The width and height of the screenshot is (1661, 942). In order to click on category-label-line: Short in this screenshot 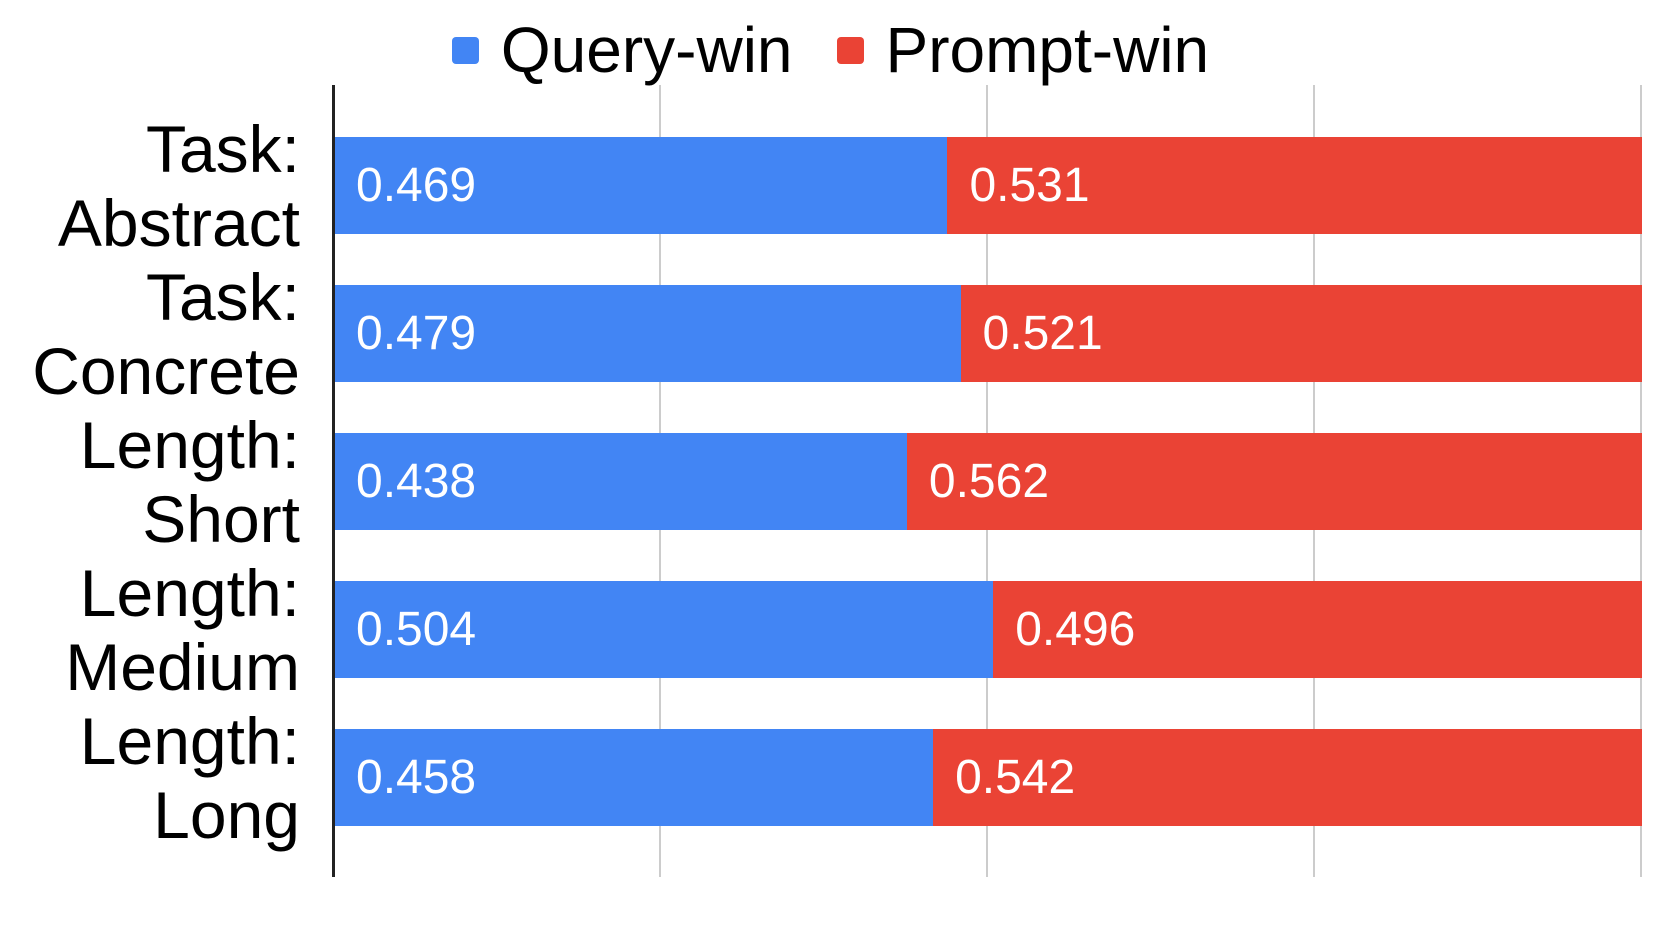, I will do `click(221, 518)`.